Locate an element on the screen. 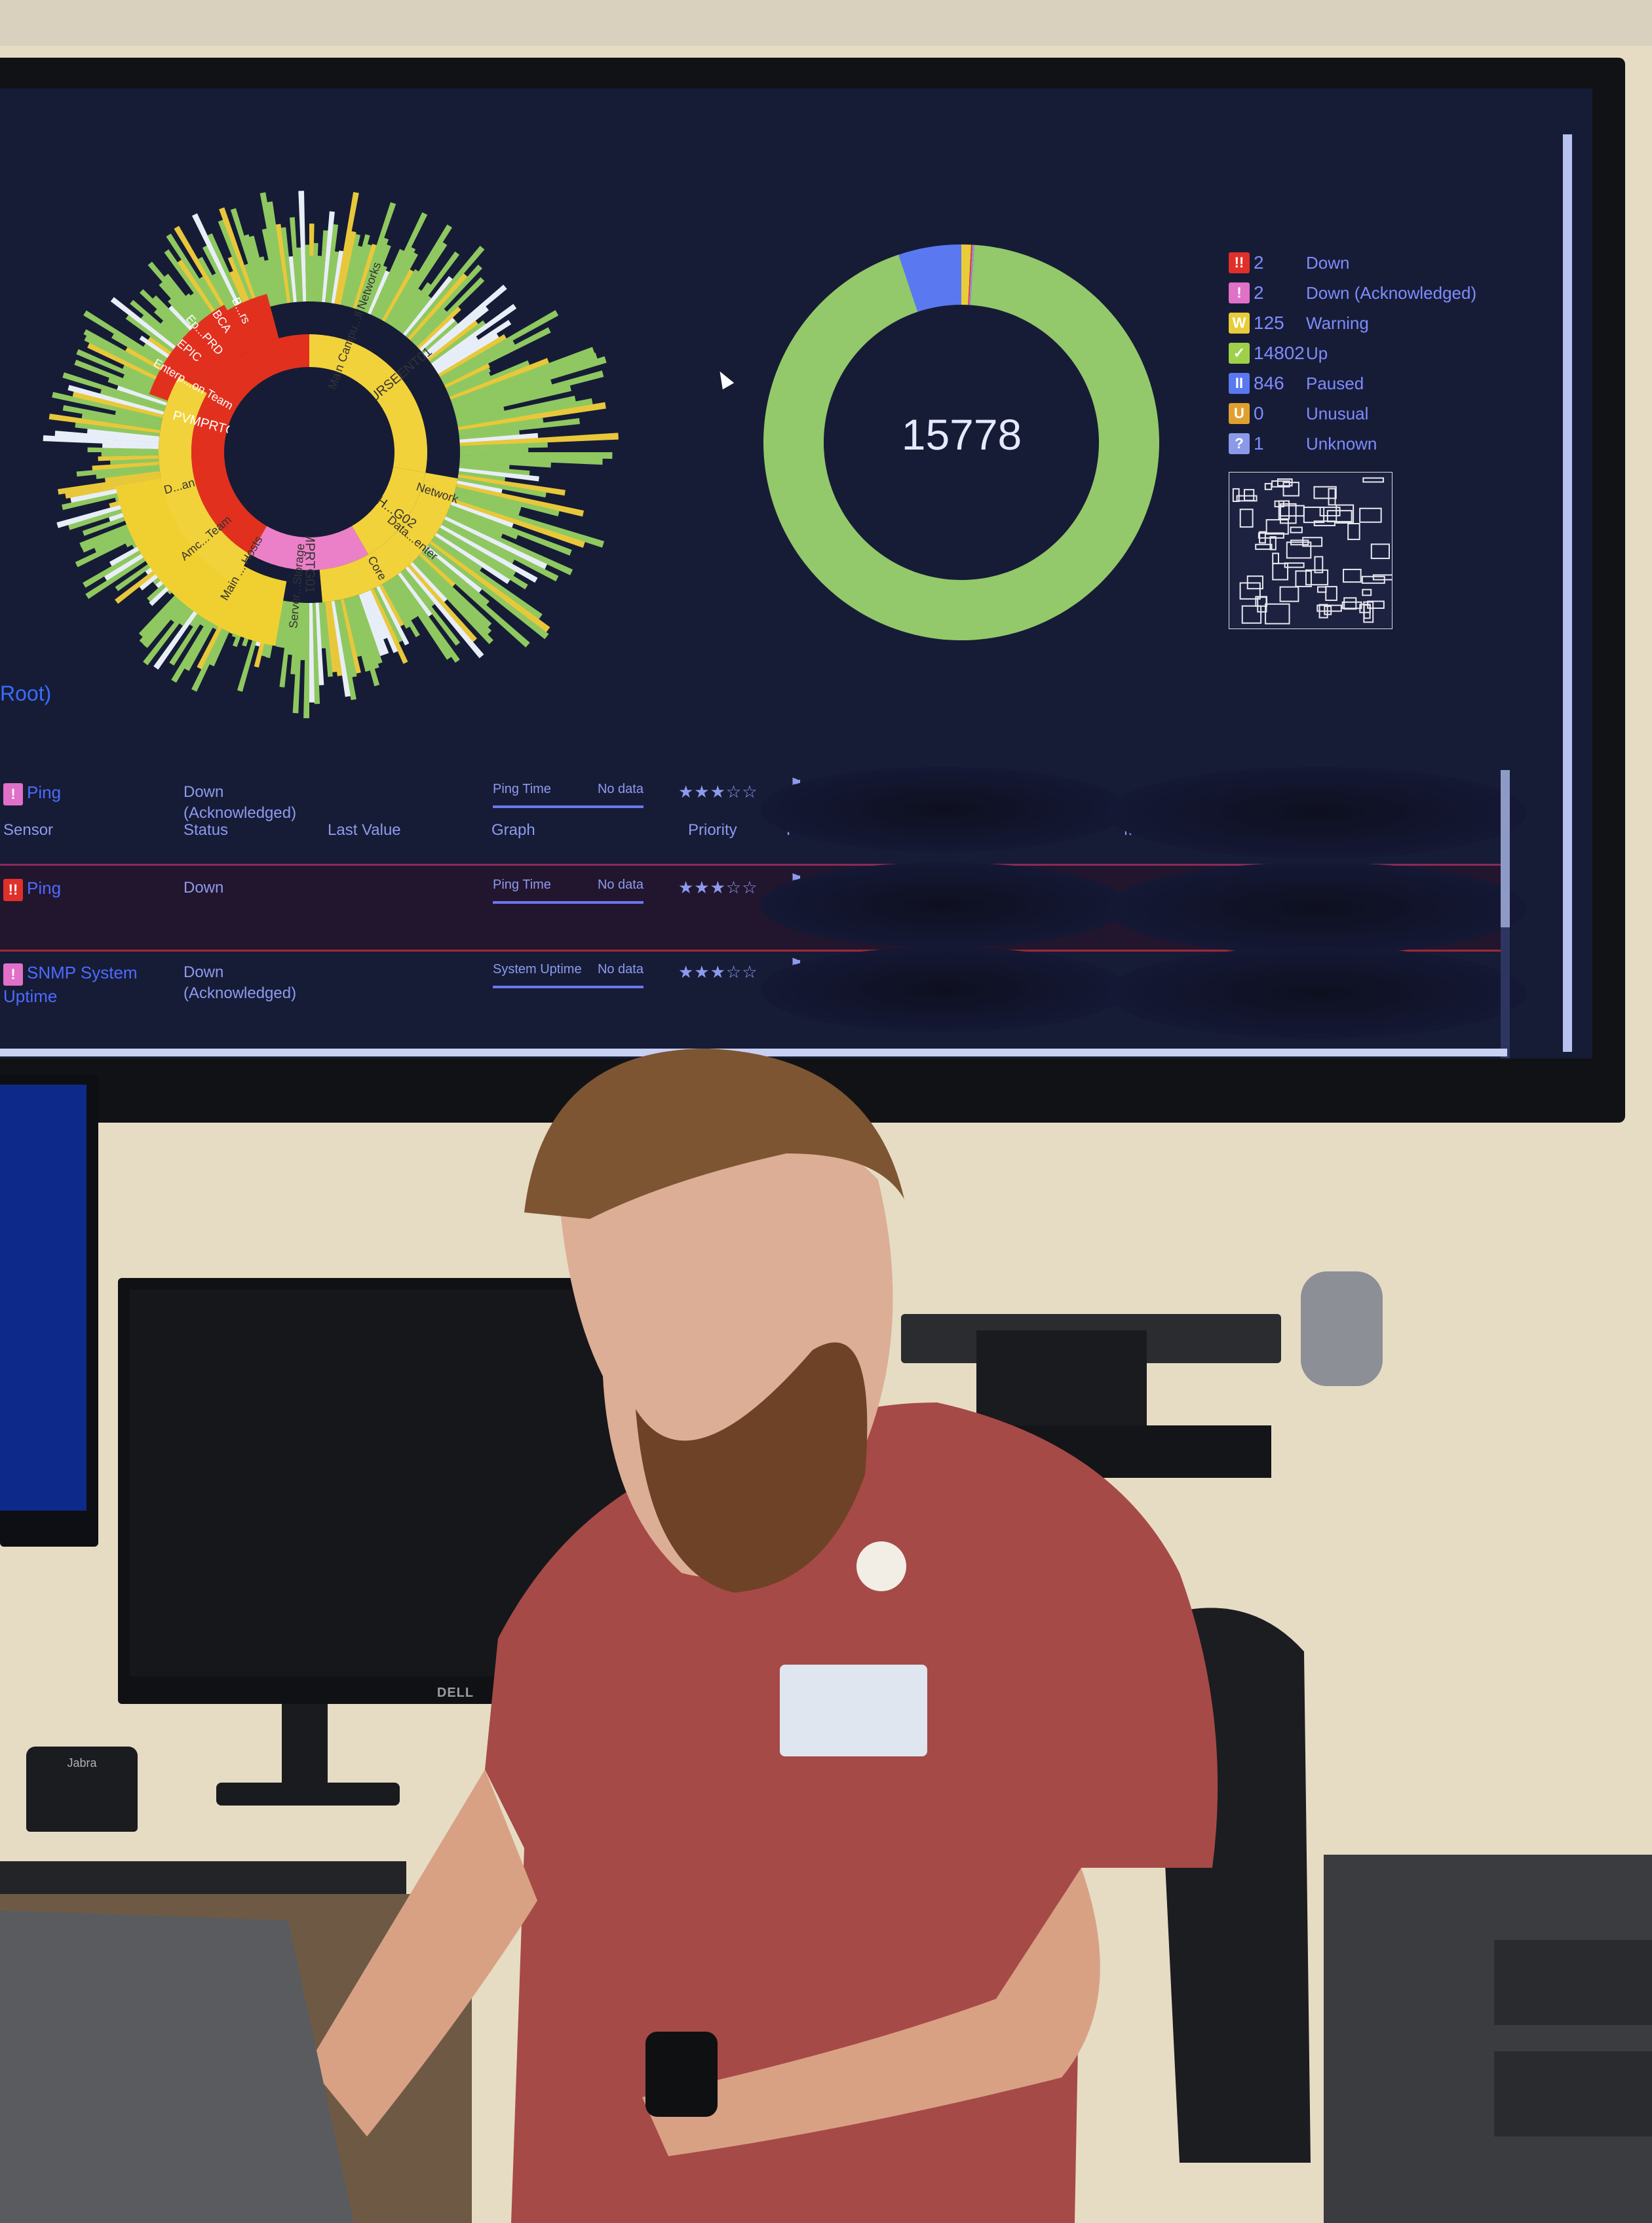 The height and width of the screenshot is (2223, 1652). table-scrollbar-thumb is located at coordinates (1506, 848).